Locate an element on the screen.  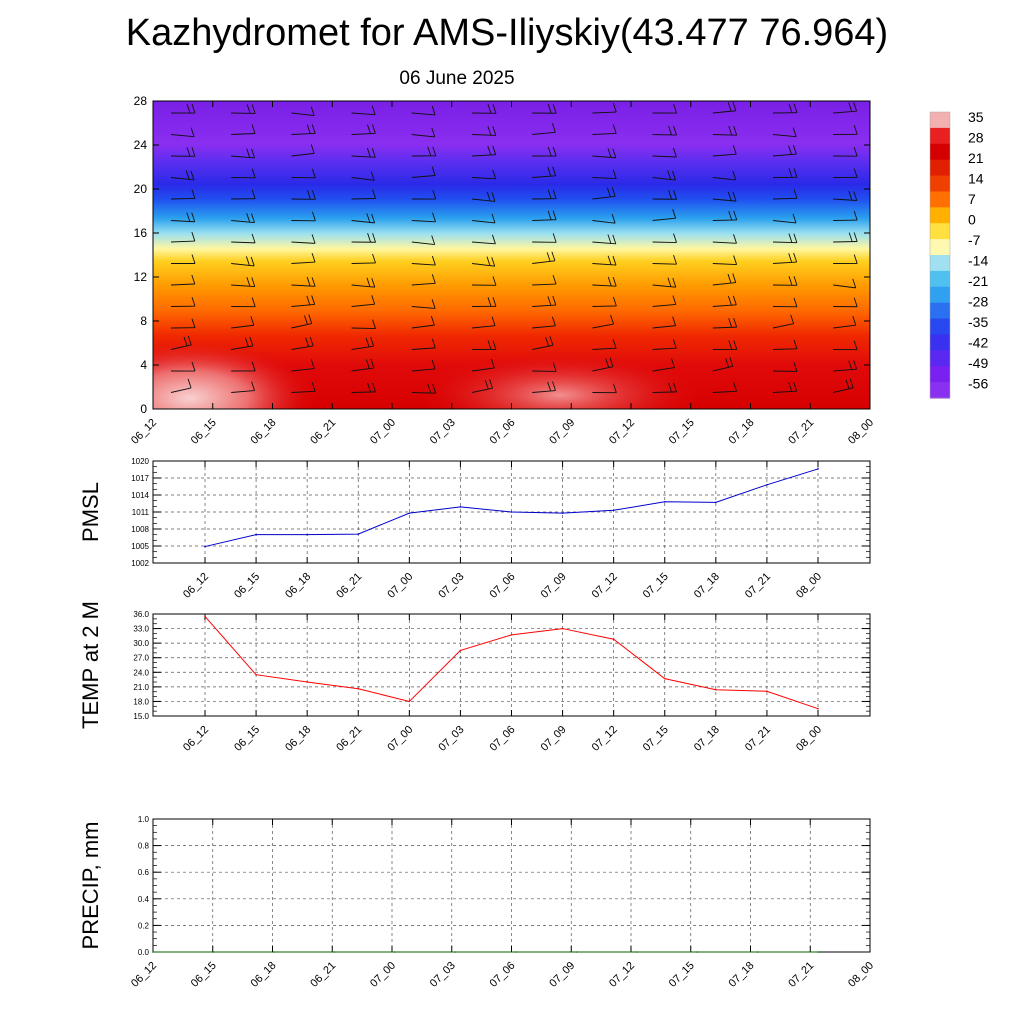
profile-y-tick-label: 4 is located at coordinates (143, 365).